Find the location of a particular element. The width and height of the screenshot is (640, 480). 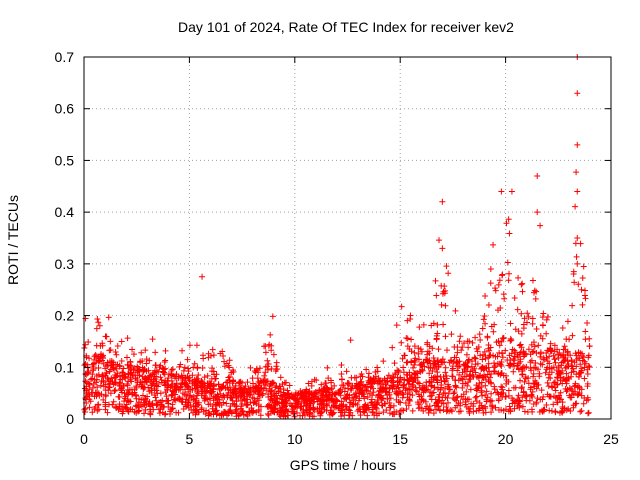

x-tick-label: 15 is located at coordinates (400, 439).